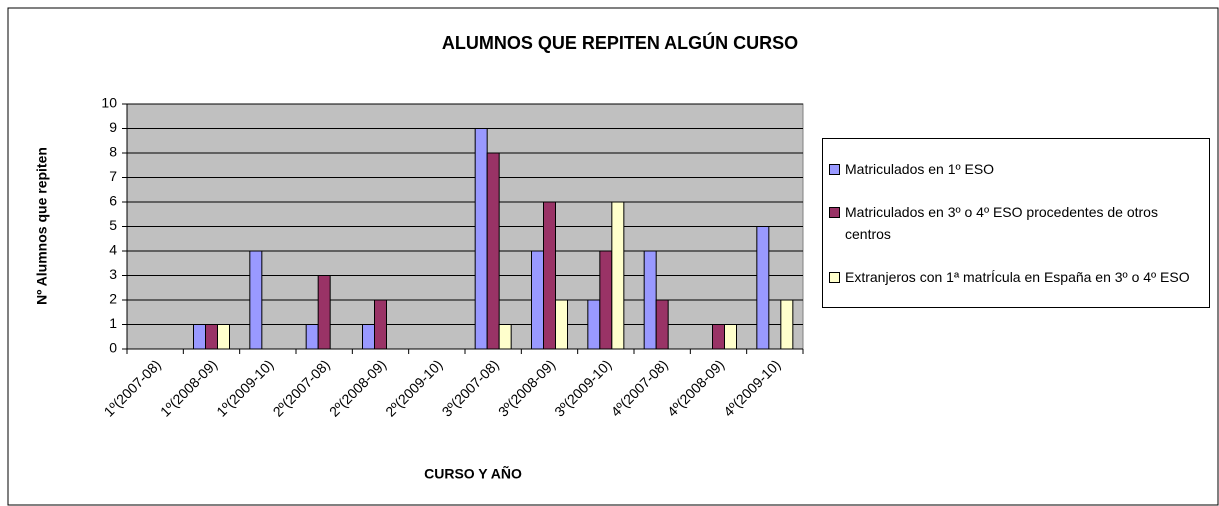  I want to click on y-tick-label: 0, so click(113, 348).